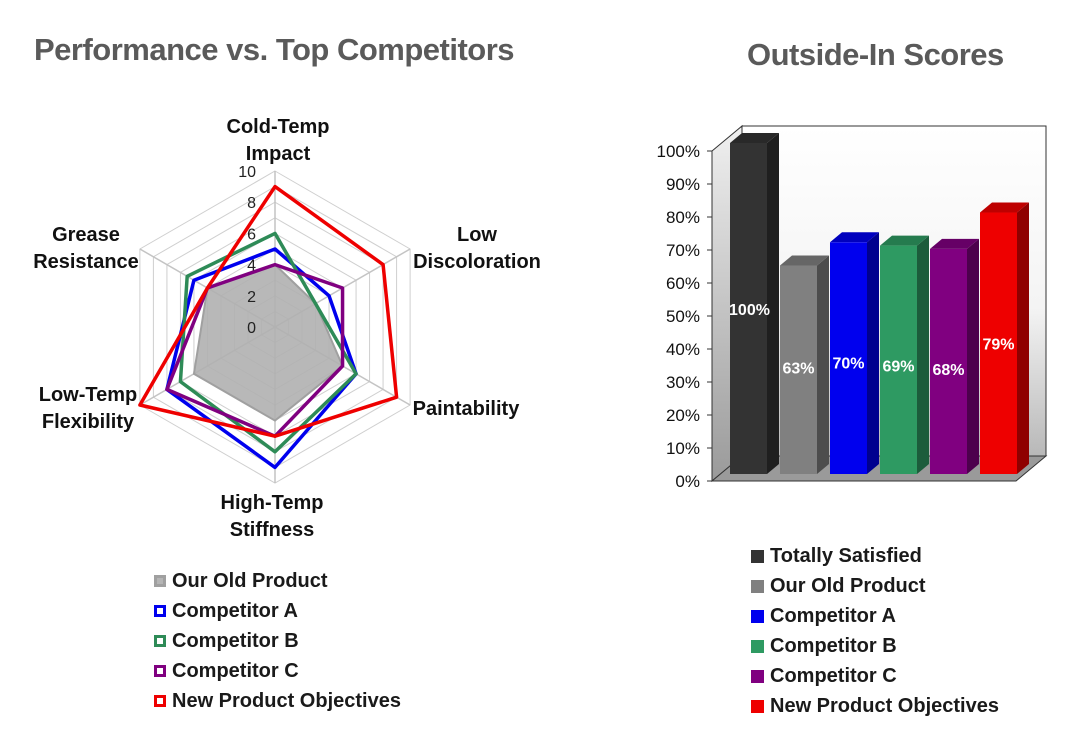 Image resolution: width=1087 pixels, height=753 pixels. I want to click on radar-legend-label: Competitor C, so click(235, 670).